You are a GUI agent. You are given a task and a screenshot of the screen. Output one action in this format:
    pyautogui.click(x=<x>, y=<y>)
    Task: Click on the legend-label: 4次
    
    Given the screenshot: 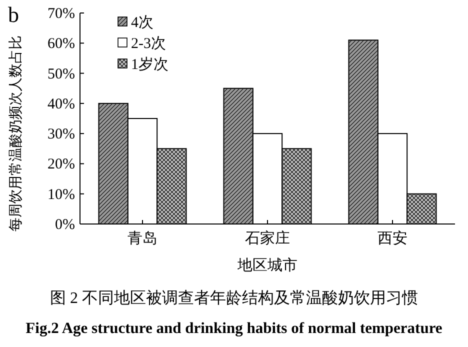 What is the action you would take?
    pyautogui.click(x=142, y=23)
    